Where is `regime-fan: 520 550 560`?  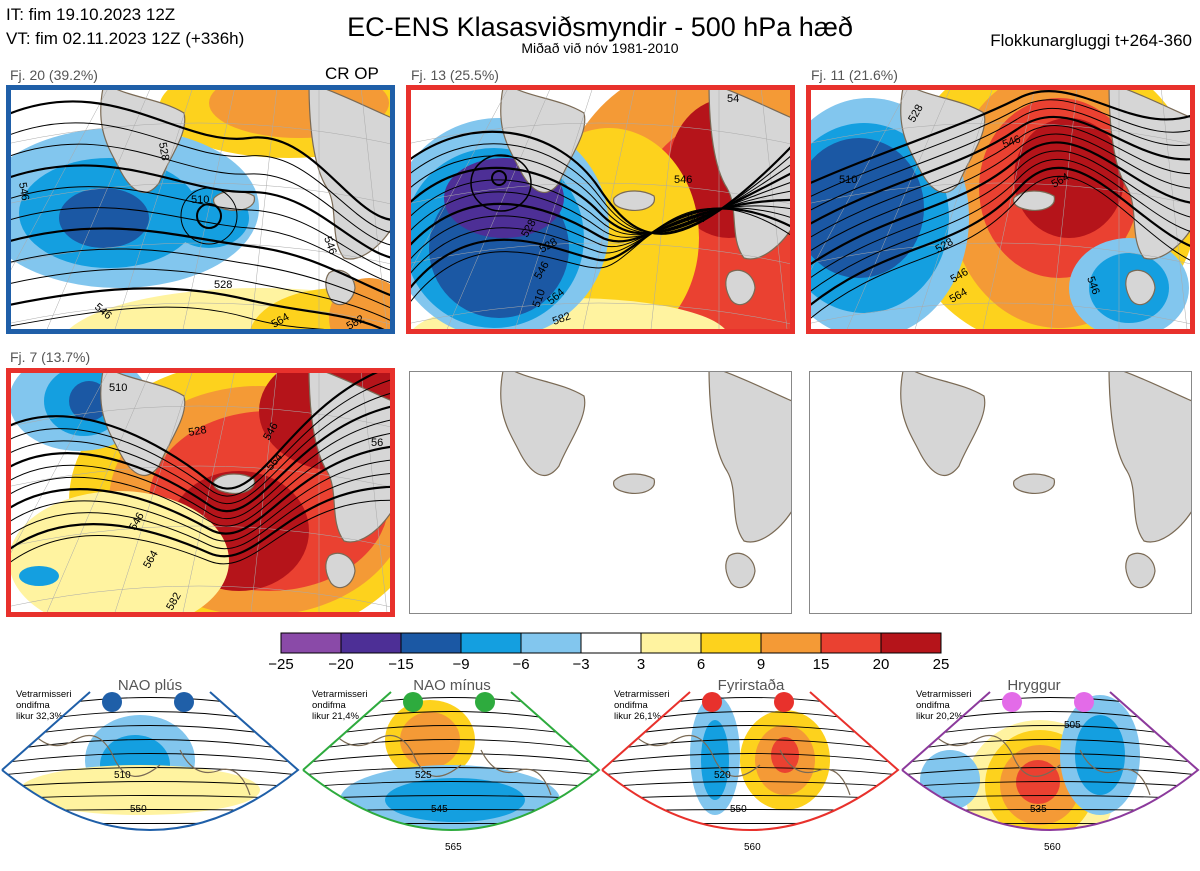 regime-fan: 520 550 560 is located at coordinates (750, 772).